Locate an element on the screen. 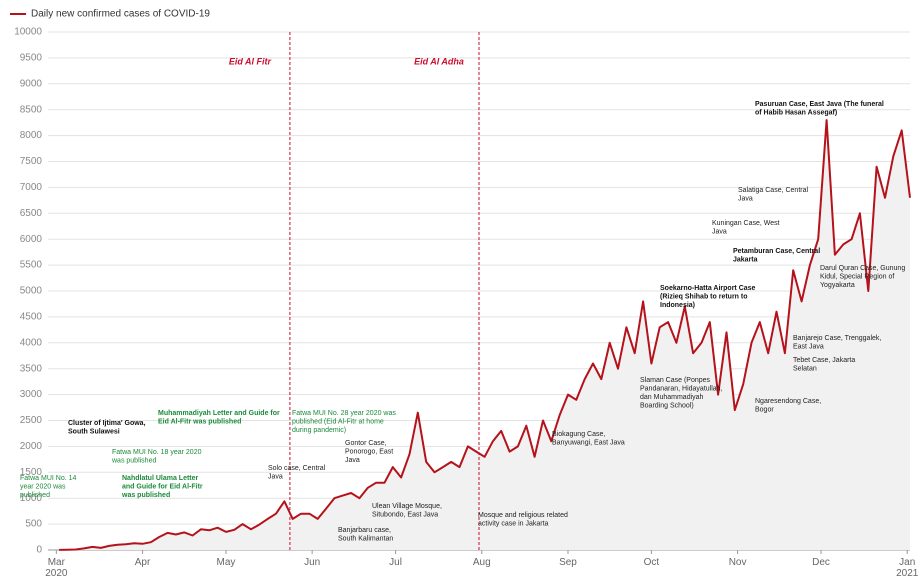 The image size is (924, 577). annotation: Solo case, Central is located at coordinates (297, 468).